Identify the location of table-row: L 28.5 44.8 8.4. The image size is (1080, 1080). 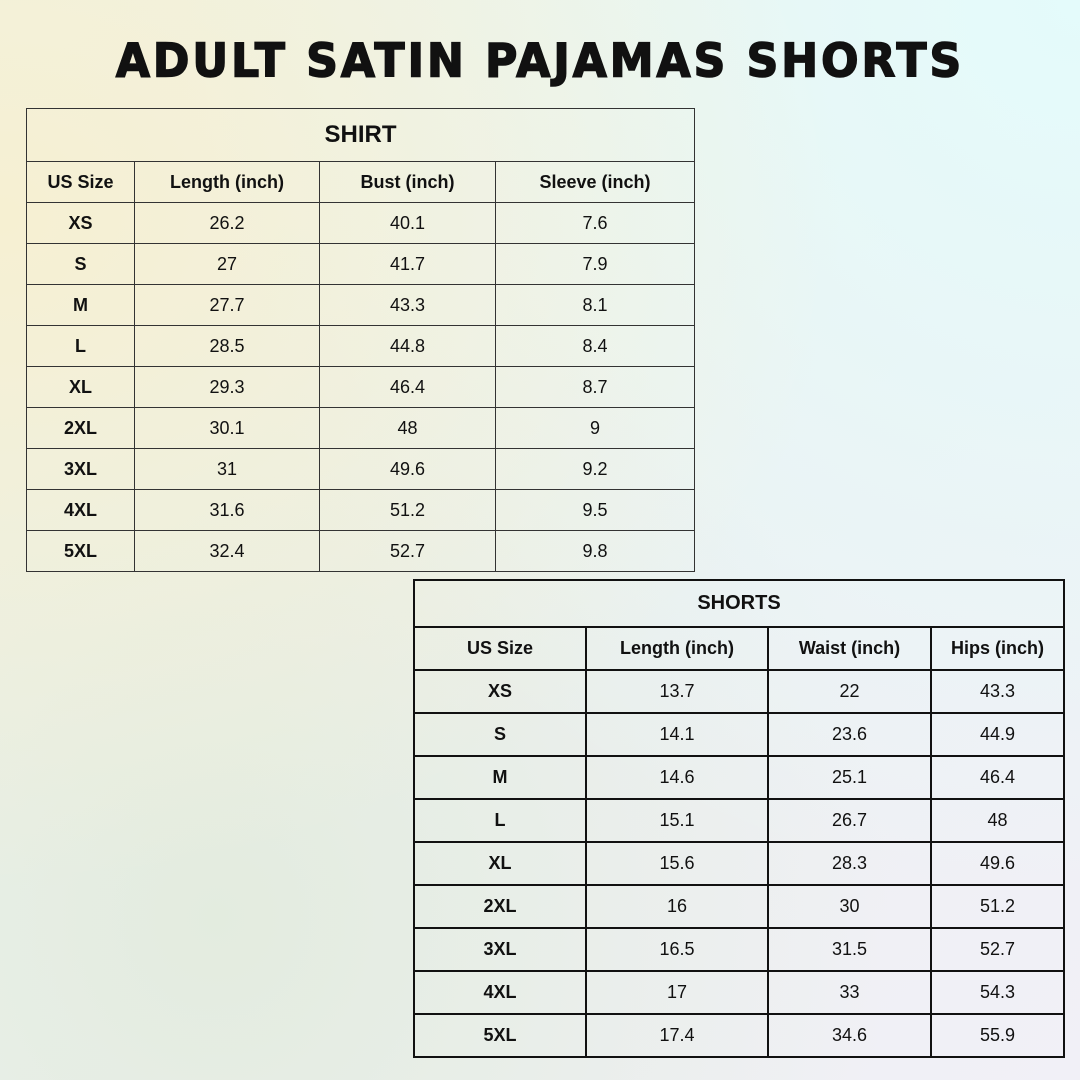
(360, 346).